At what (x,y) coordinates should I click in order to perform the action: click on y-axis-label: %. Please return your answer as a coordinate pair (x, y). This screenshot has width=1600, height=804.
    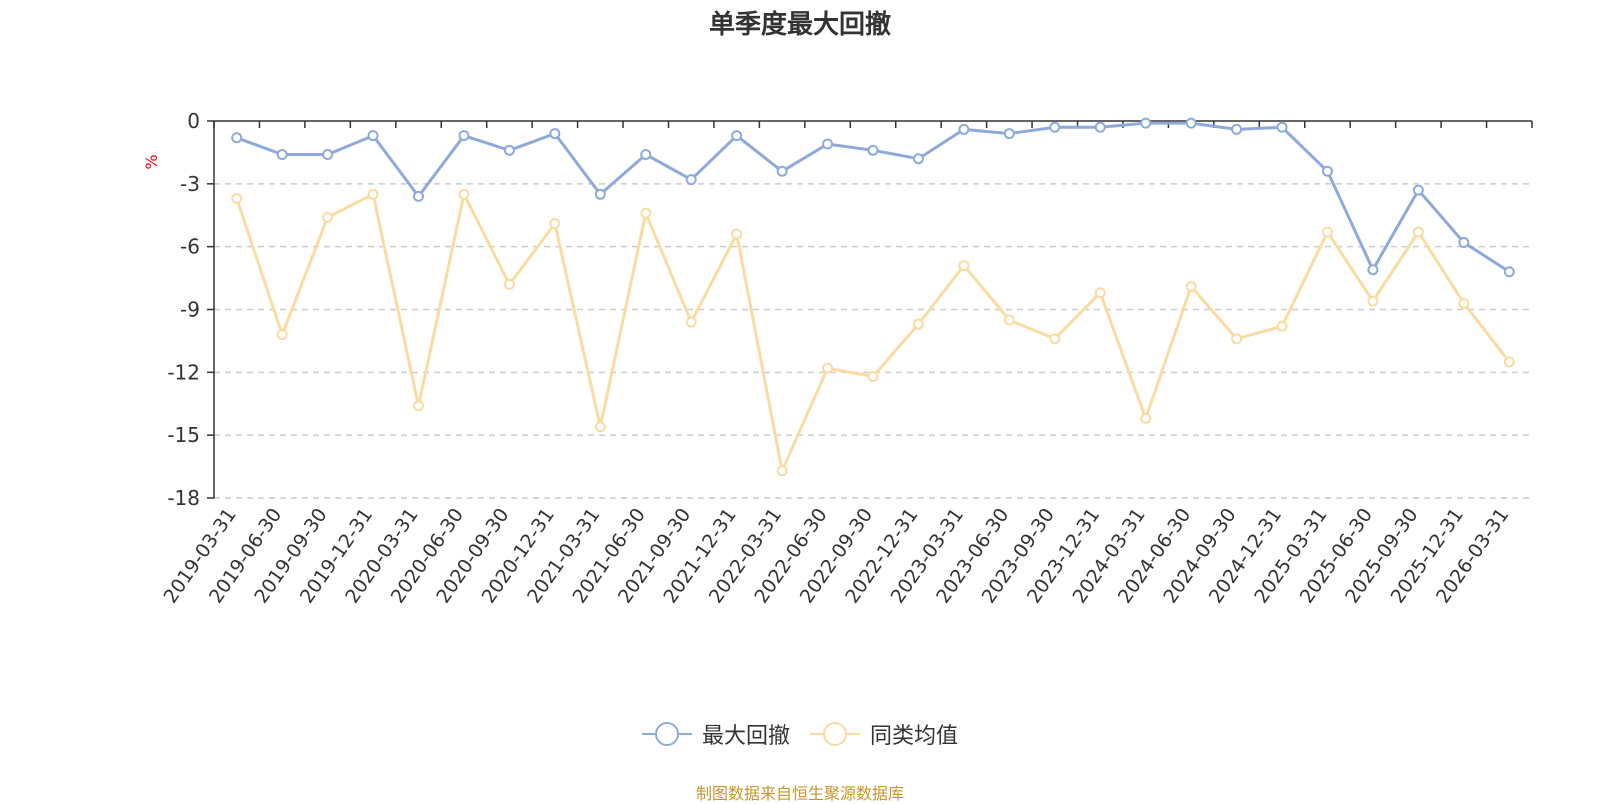
    Looking at the image, I should click on (151, 161).